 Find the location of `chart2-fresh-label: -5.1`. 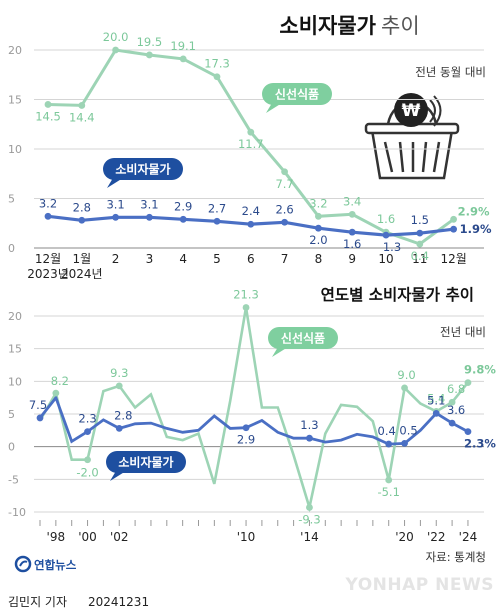

chart2-fresh-label: -5.1 is located at coordinates (388, 492).